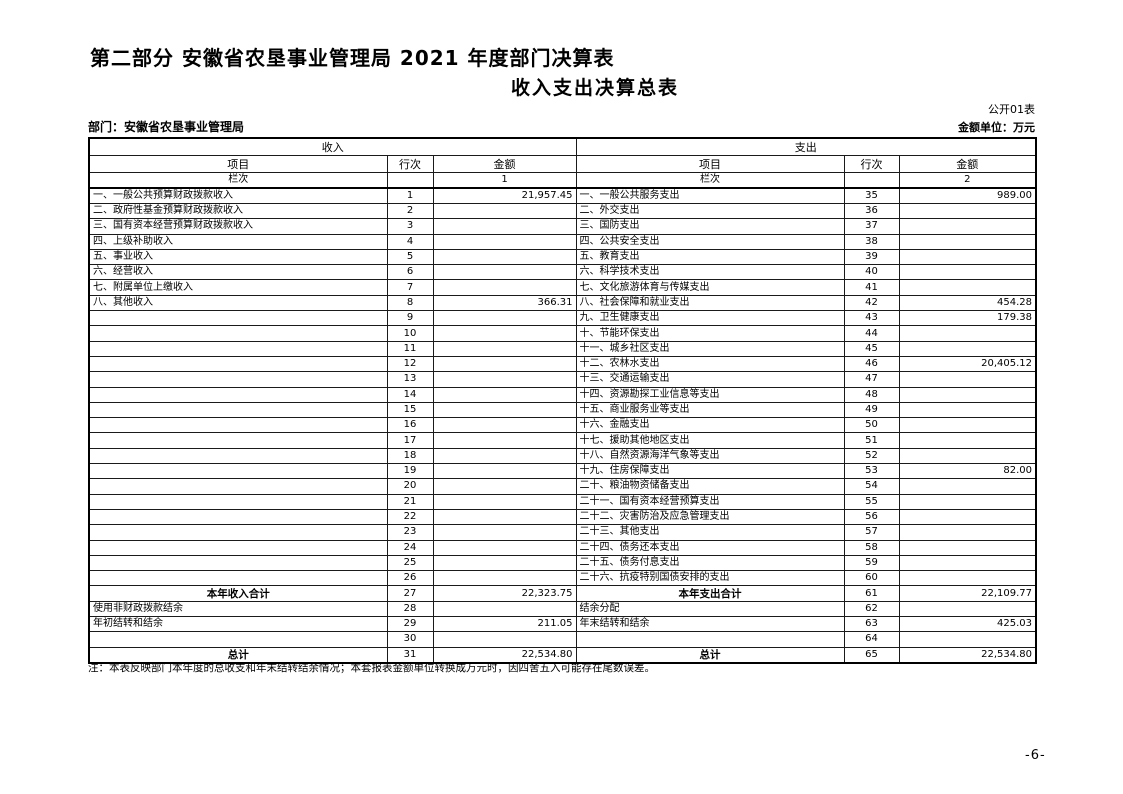 This screenshot has width=1123, height=794. I want to click on expense-item-cell: 十七、援助其他地区支出, so click(710, 440).